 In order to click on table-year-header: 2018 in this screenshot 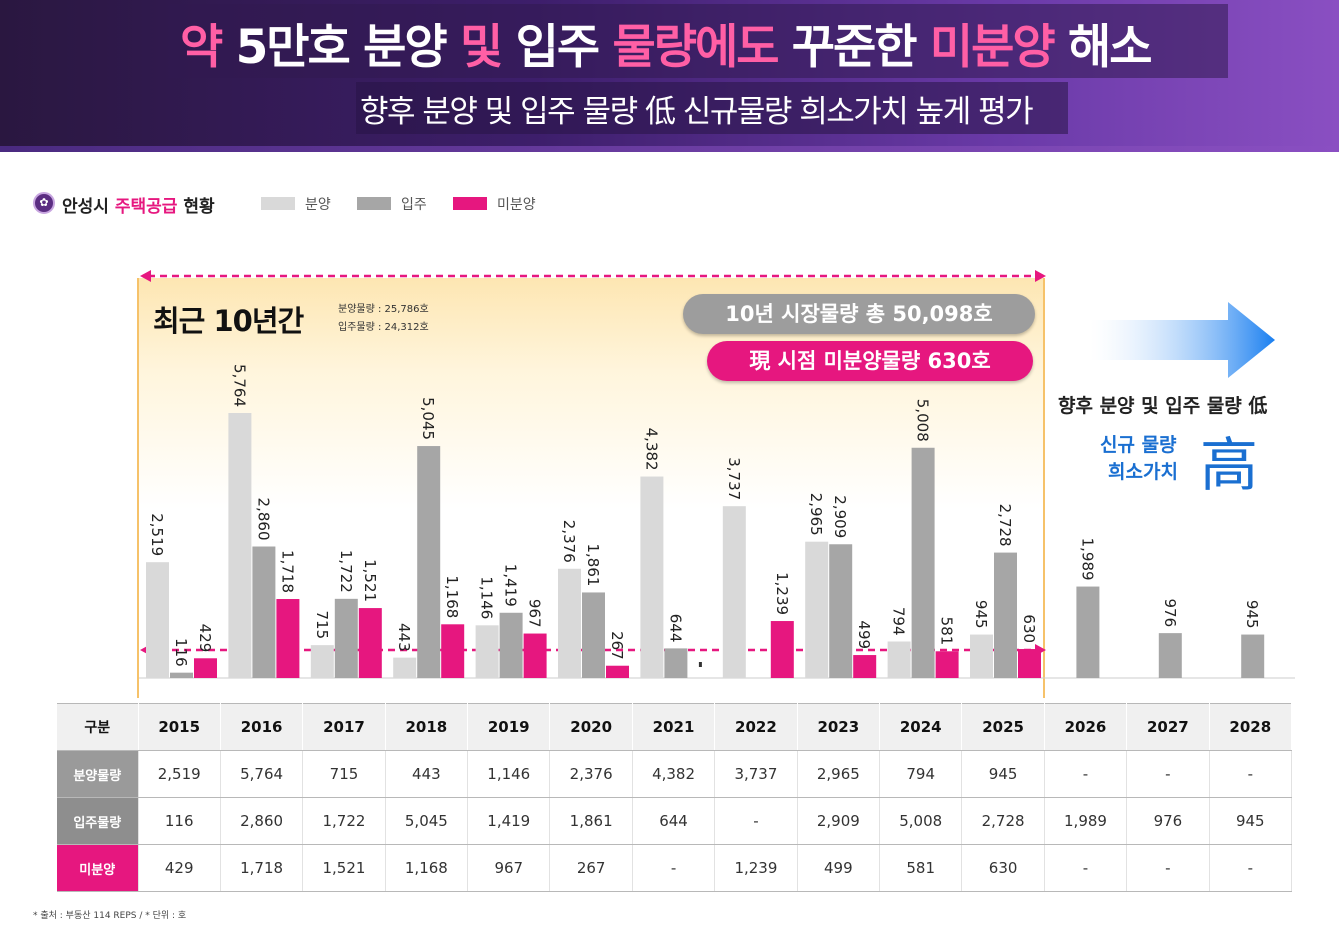, I will do `click(427, 727)`.